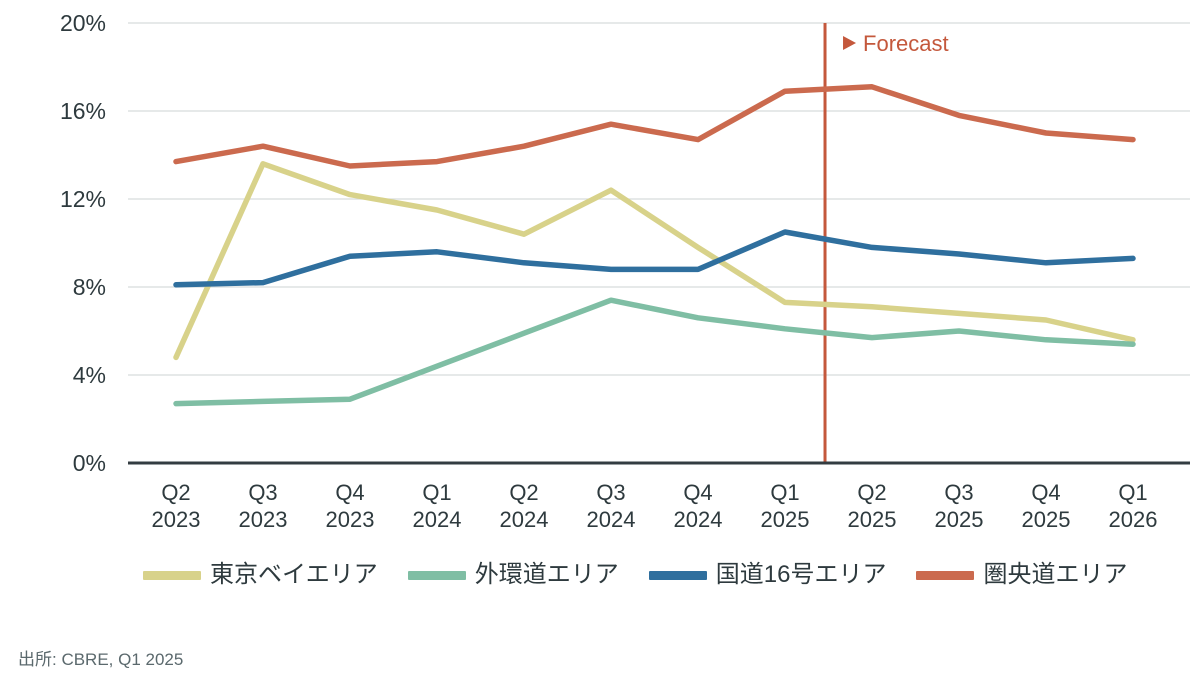 This screenshot has width=1200, height=680. What do you see at coordinates (785, 506) in the screenshot?
I see `x-tick-label: Q1 2025` at bounding box center [785, 506].